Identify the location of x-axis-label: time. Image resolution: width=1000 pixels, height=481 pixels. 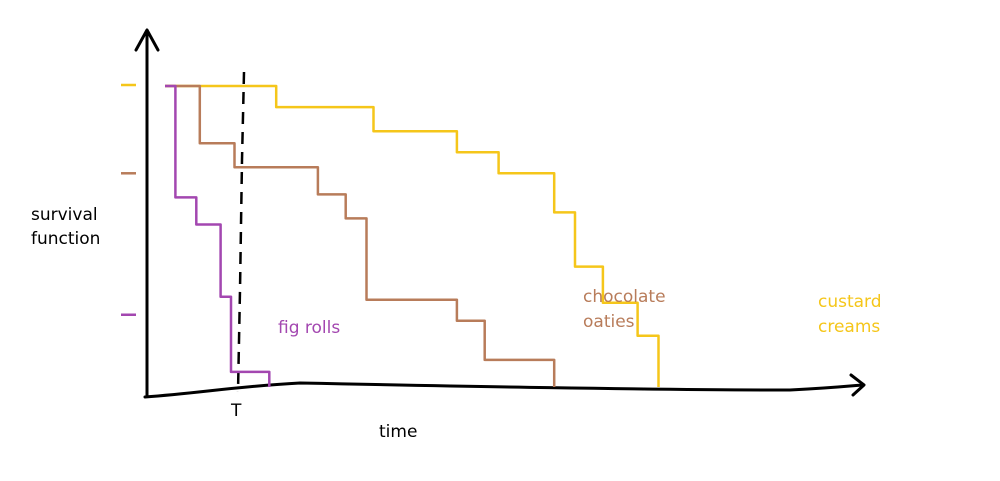
(398, 432).